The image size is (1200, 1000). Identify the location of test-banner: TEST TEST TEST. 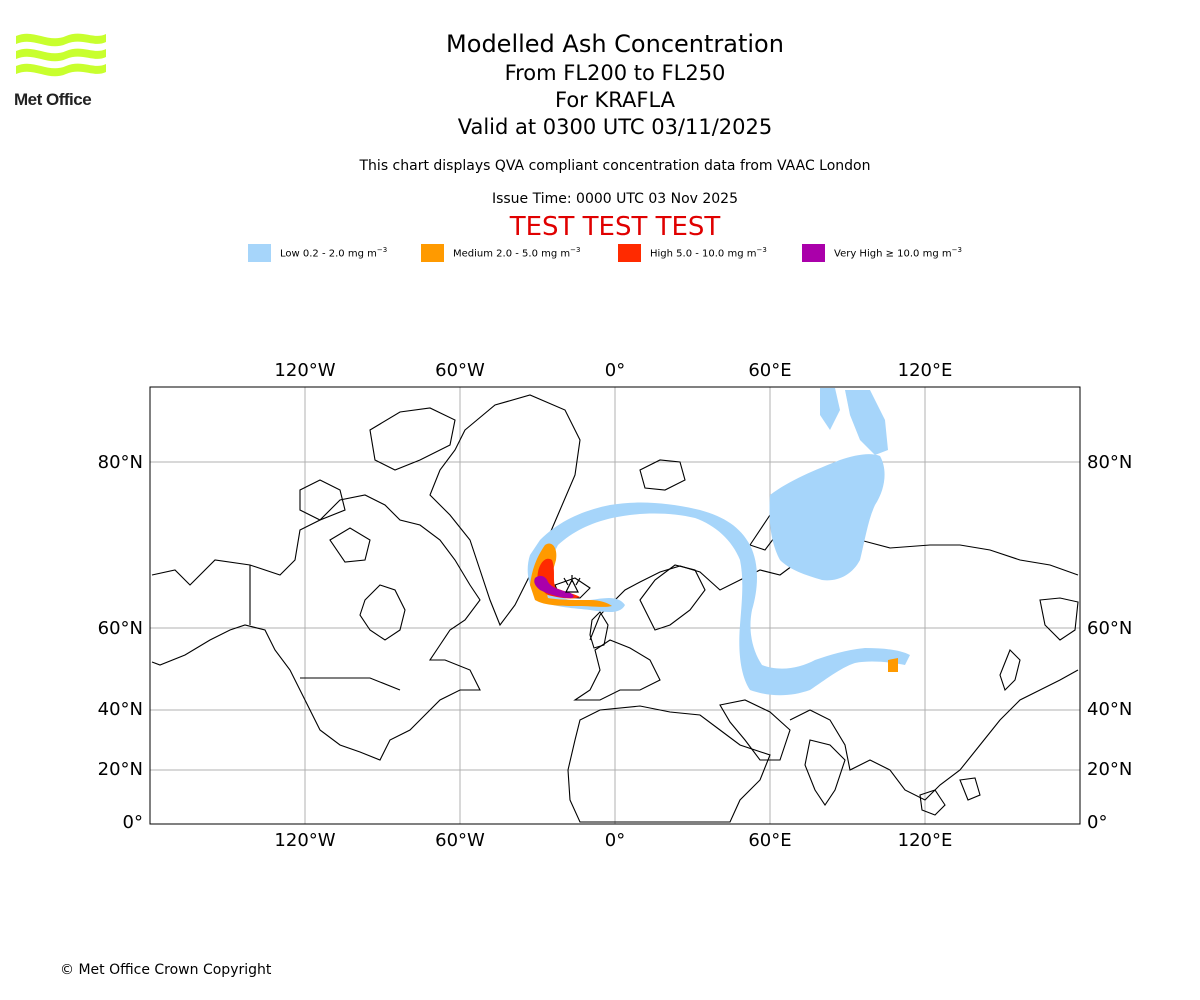
(615, 227).